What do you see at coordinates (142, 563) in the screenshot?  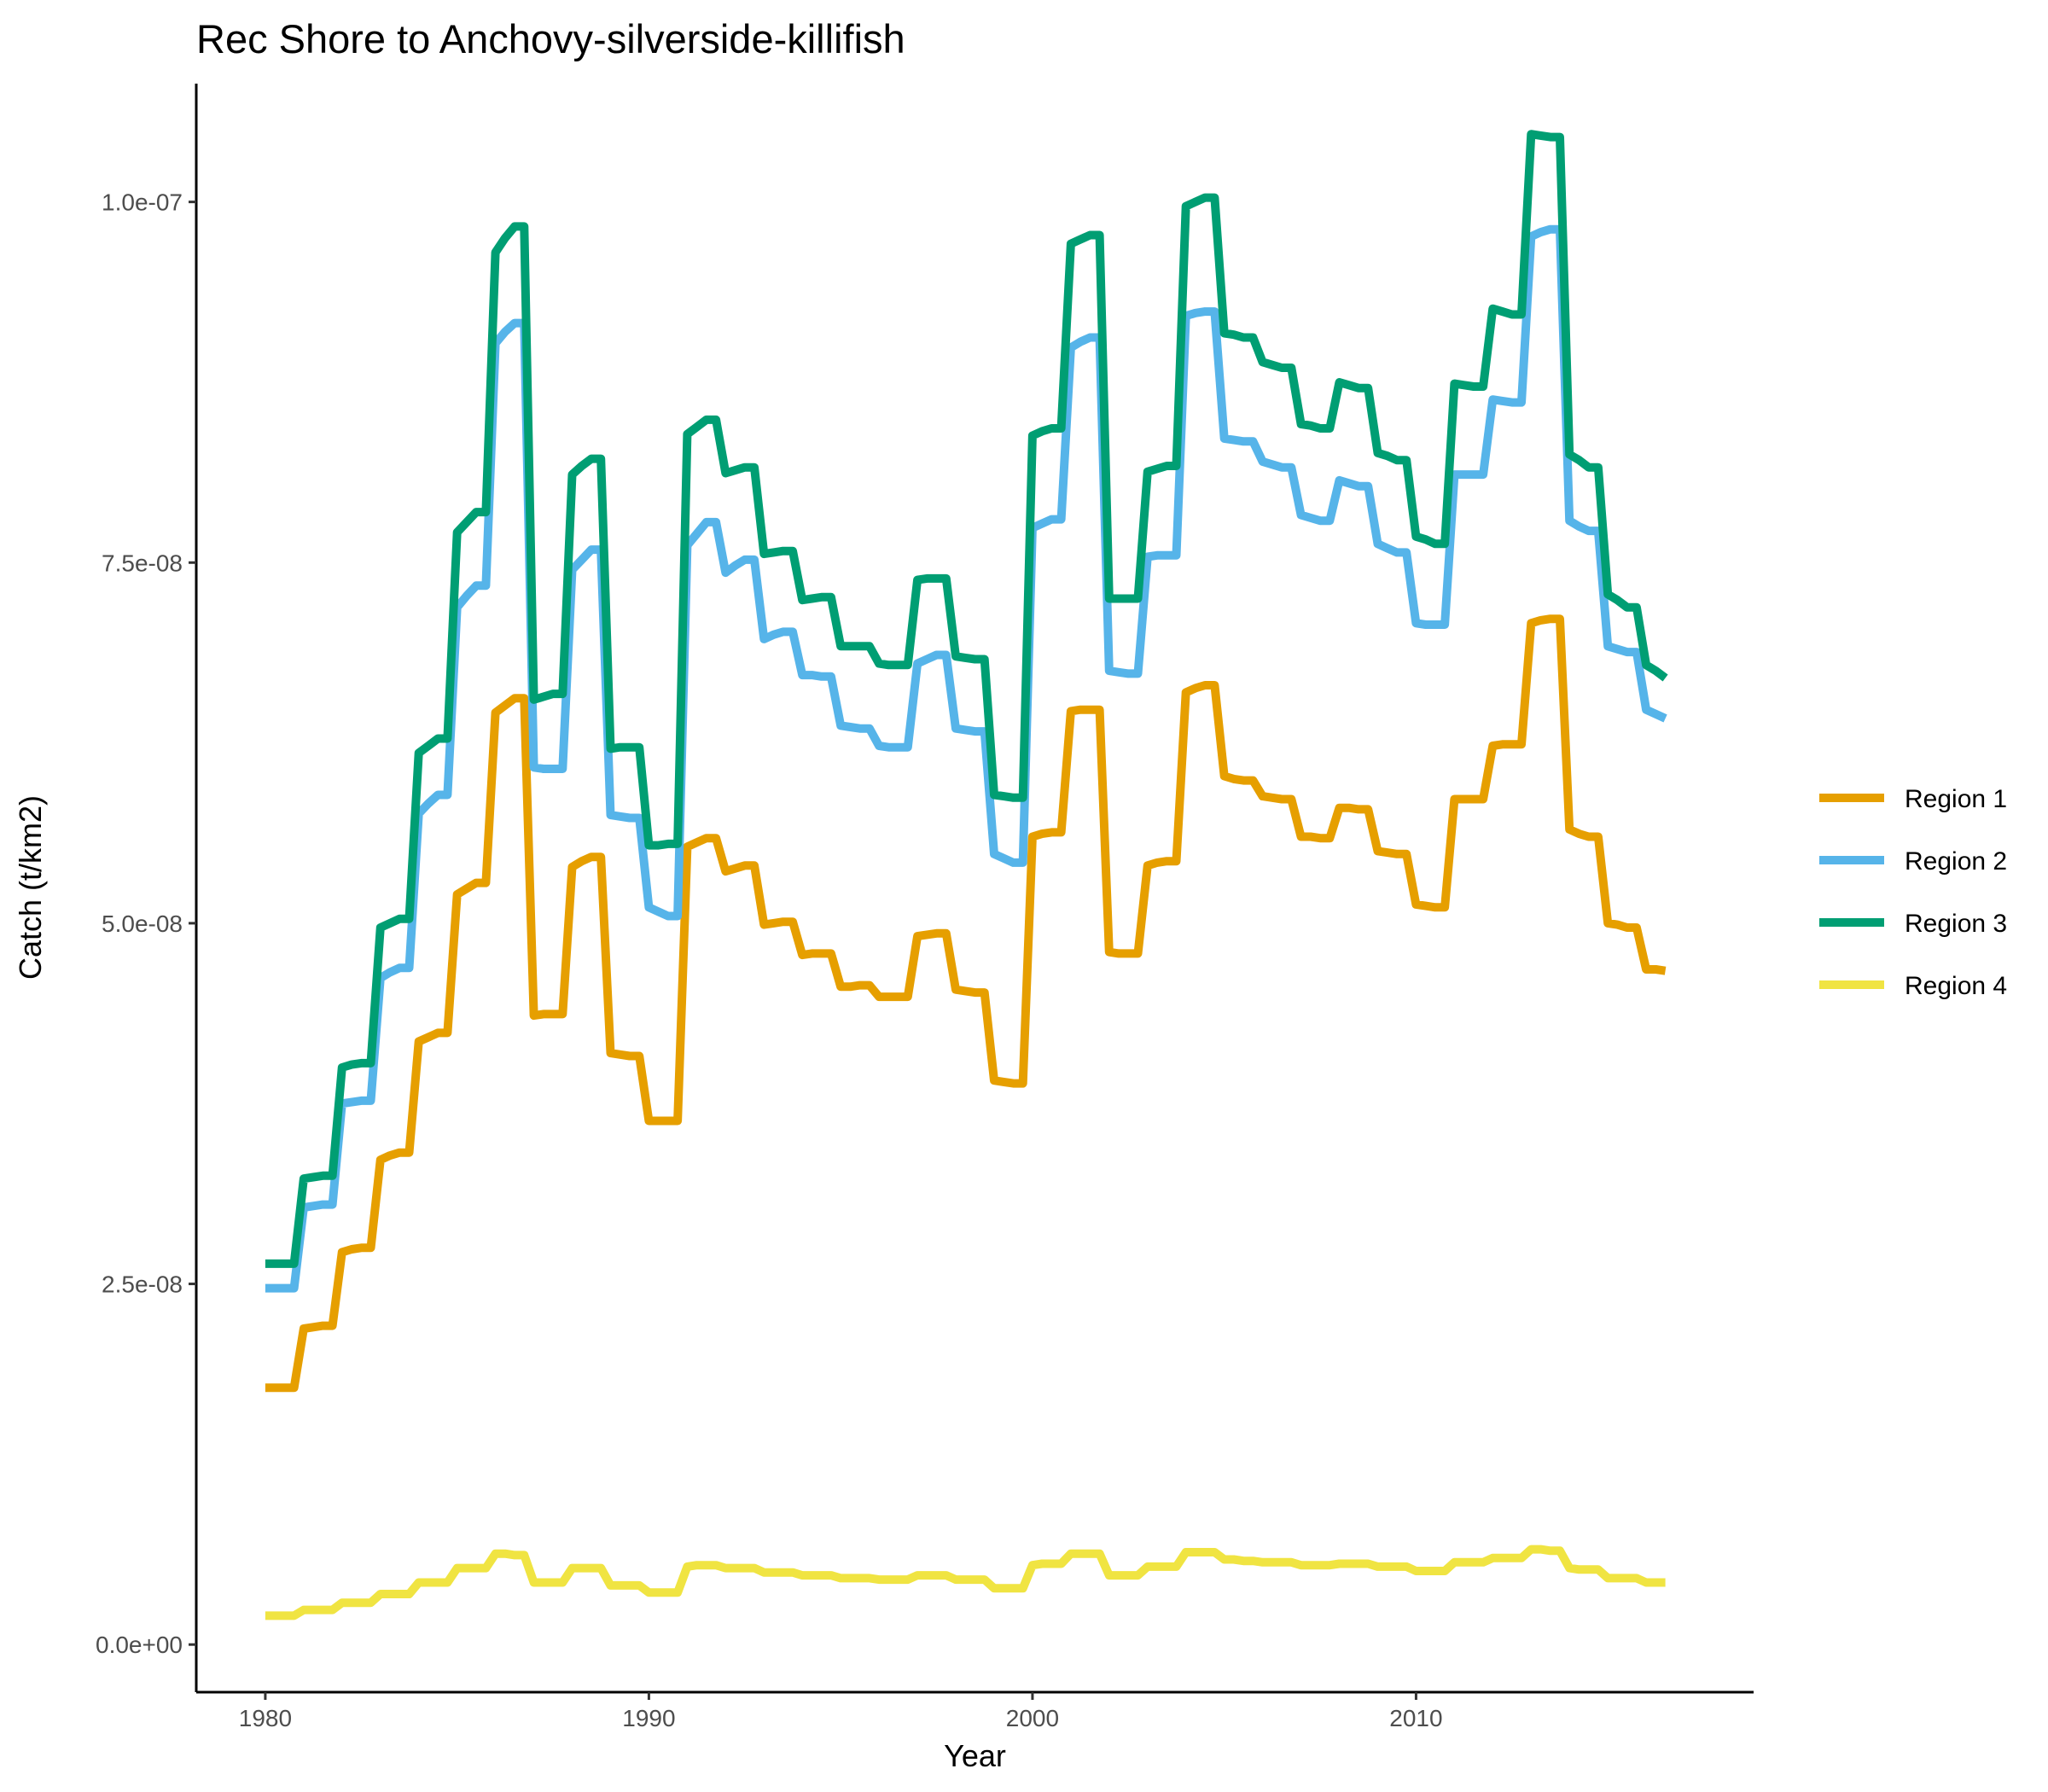 I see `y-tick-label: 7.5e-08` at bounding box center [142, 563].